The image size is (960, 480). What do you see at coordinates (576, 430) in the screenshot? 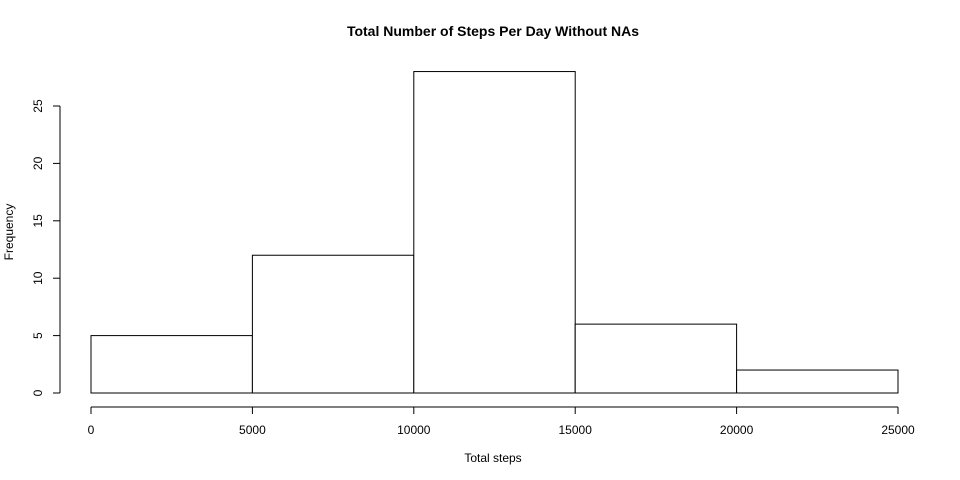
I see `x-tick-label: 15000` at bounding box center [576, 430].